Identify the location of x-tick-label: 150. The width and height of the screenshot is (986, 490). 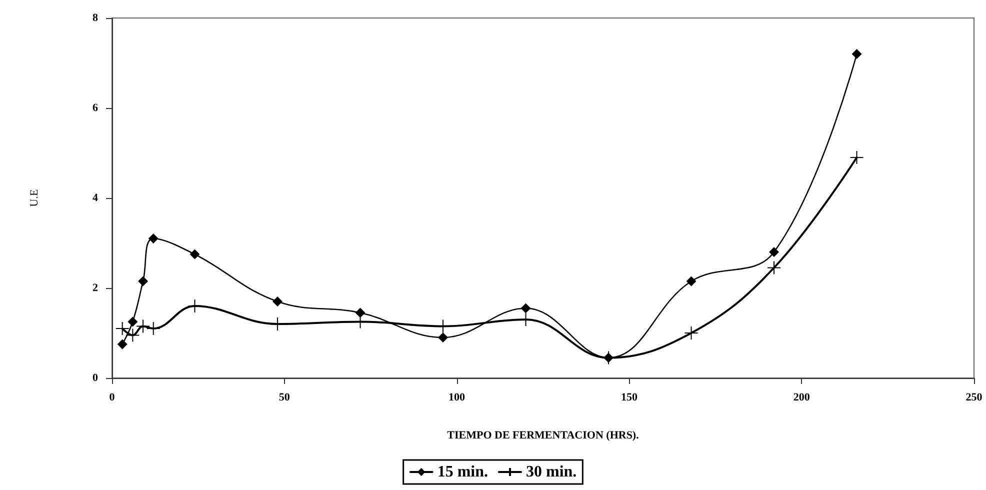
(629, 398).